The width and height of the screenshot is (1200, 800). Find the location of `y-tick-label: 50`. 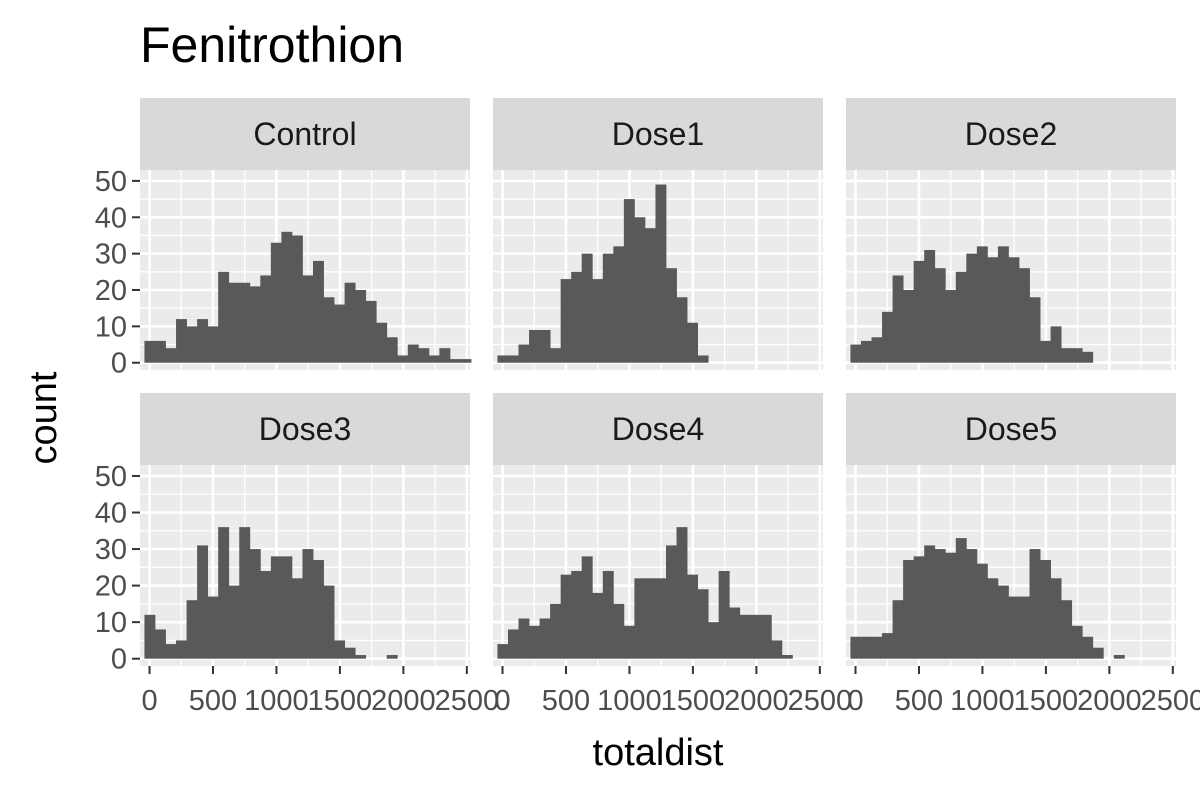

y-tick-label: 50 is located at coordinates (111, 182).